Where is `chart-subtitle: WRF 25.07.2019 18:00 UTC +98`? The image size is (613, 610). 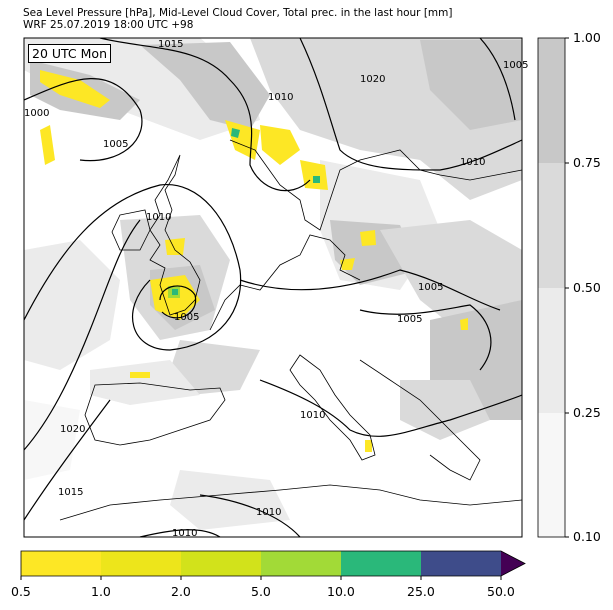 chart-subtitle: WRF 25.07.2019 18:00 UTC +98 is located at coordinates (108, 25).